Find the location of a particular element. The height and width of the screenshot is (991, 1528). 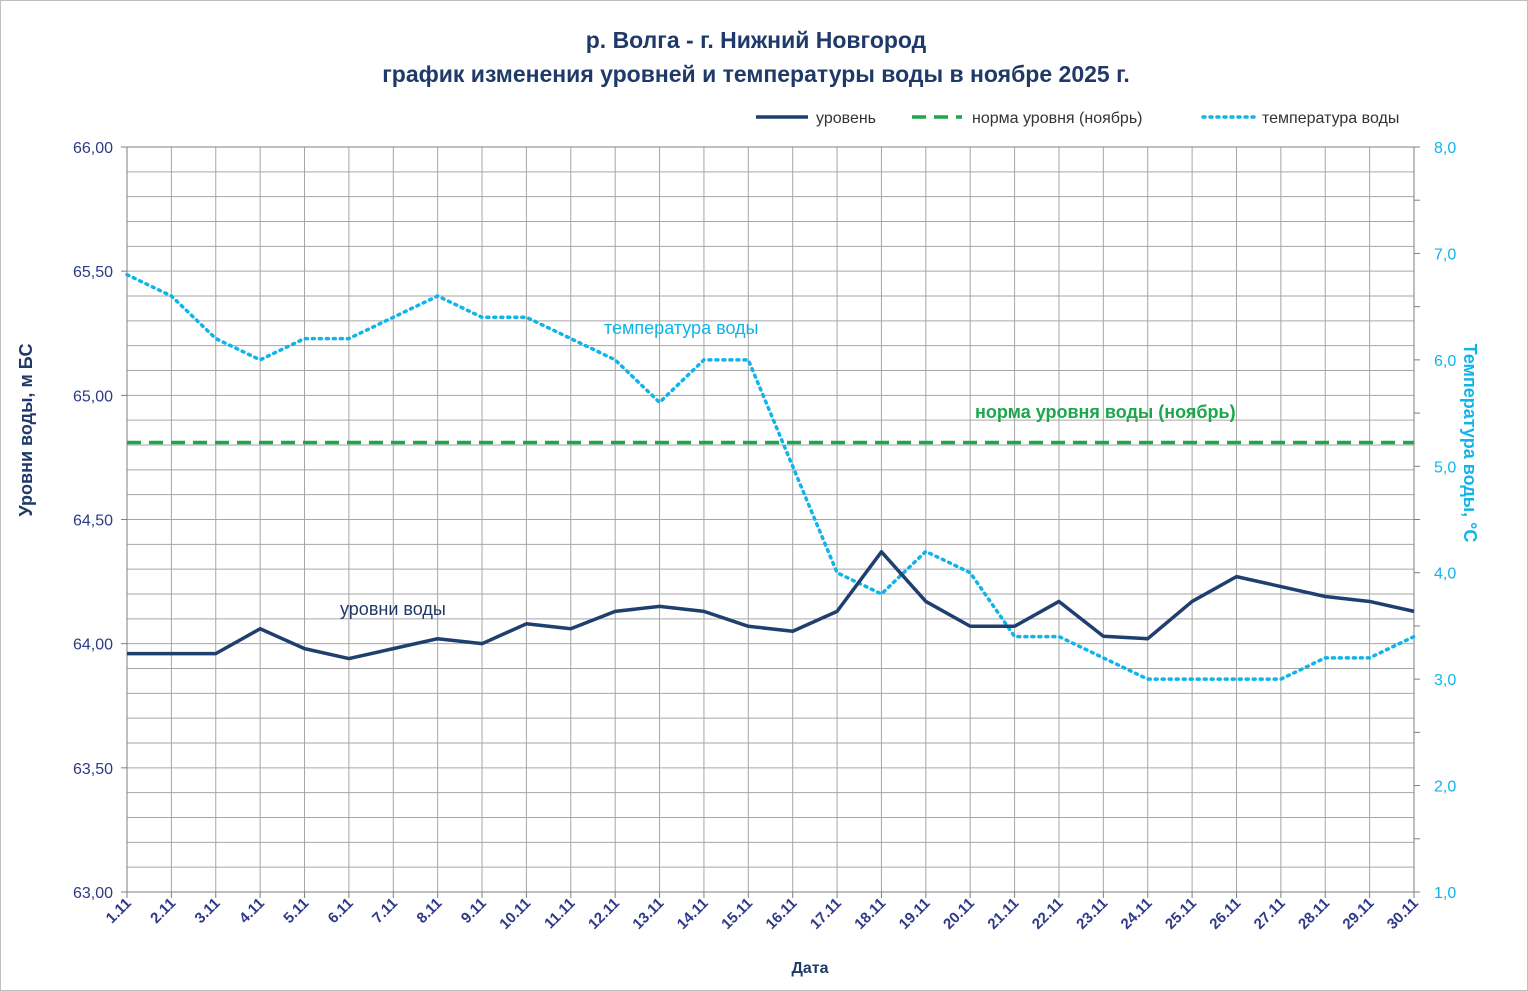

annotation-level: уровни воды is located at coordinates (393, 609).